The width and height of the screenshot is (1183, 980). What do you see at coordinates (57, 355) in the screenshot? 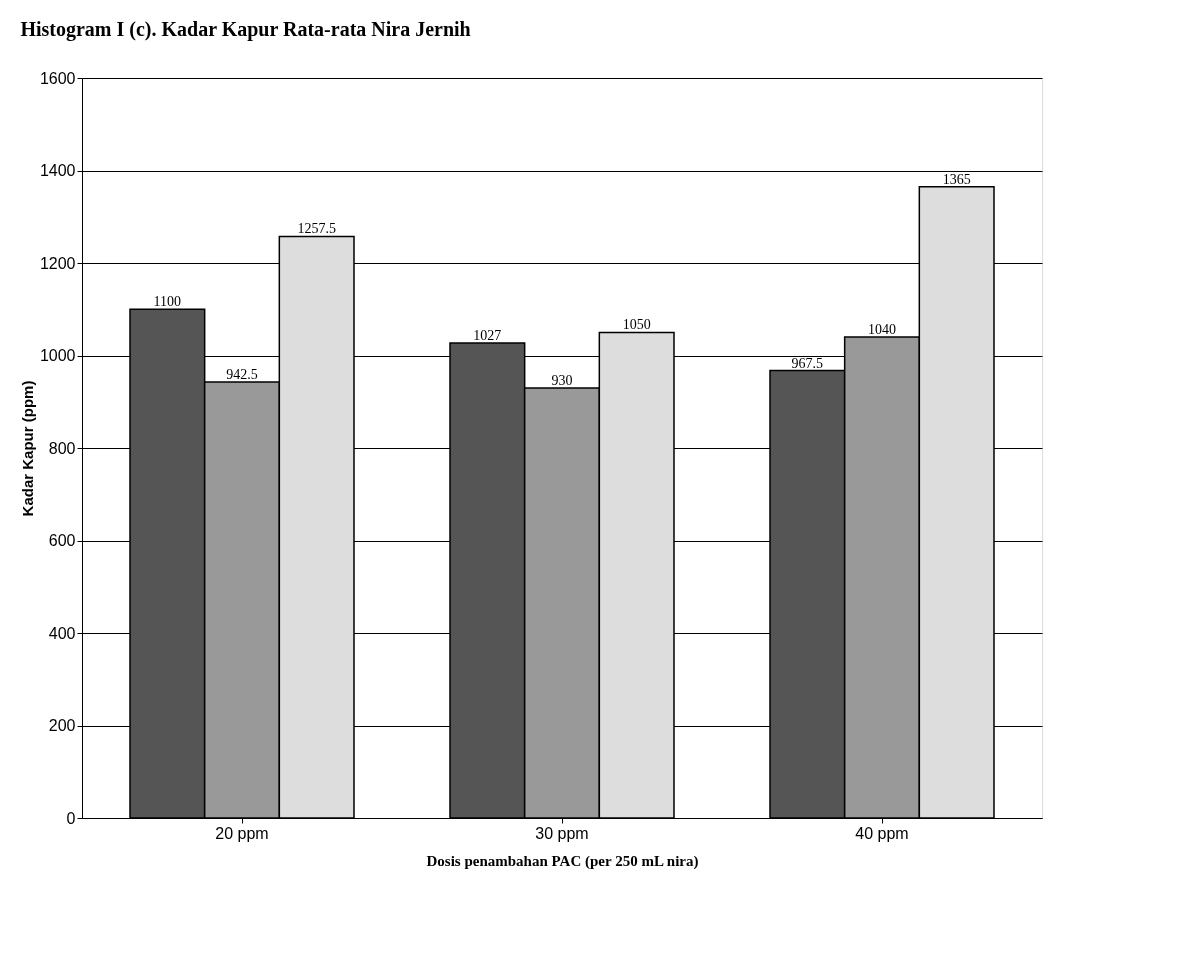
I see `y-tick-label: 1000` at bounding box center [57, 355].